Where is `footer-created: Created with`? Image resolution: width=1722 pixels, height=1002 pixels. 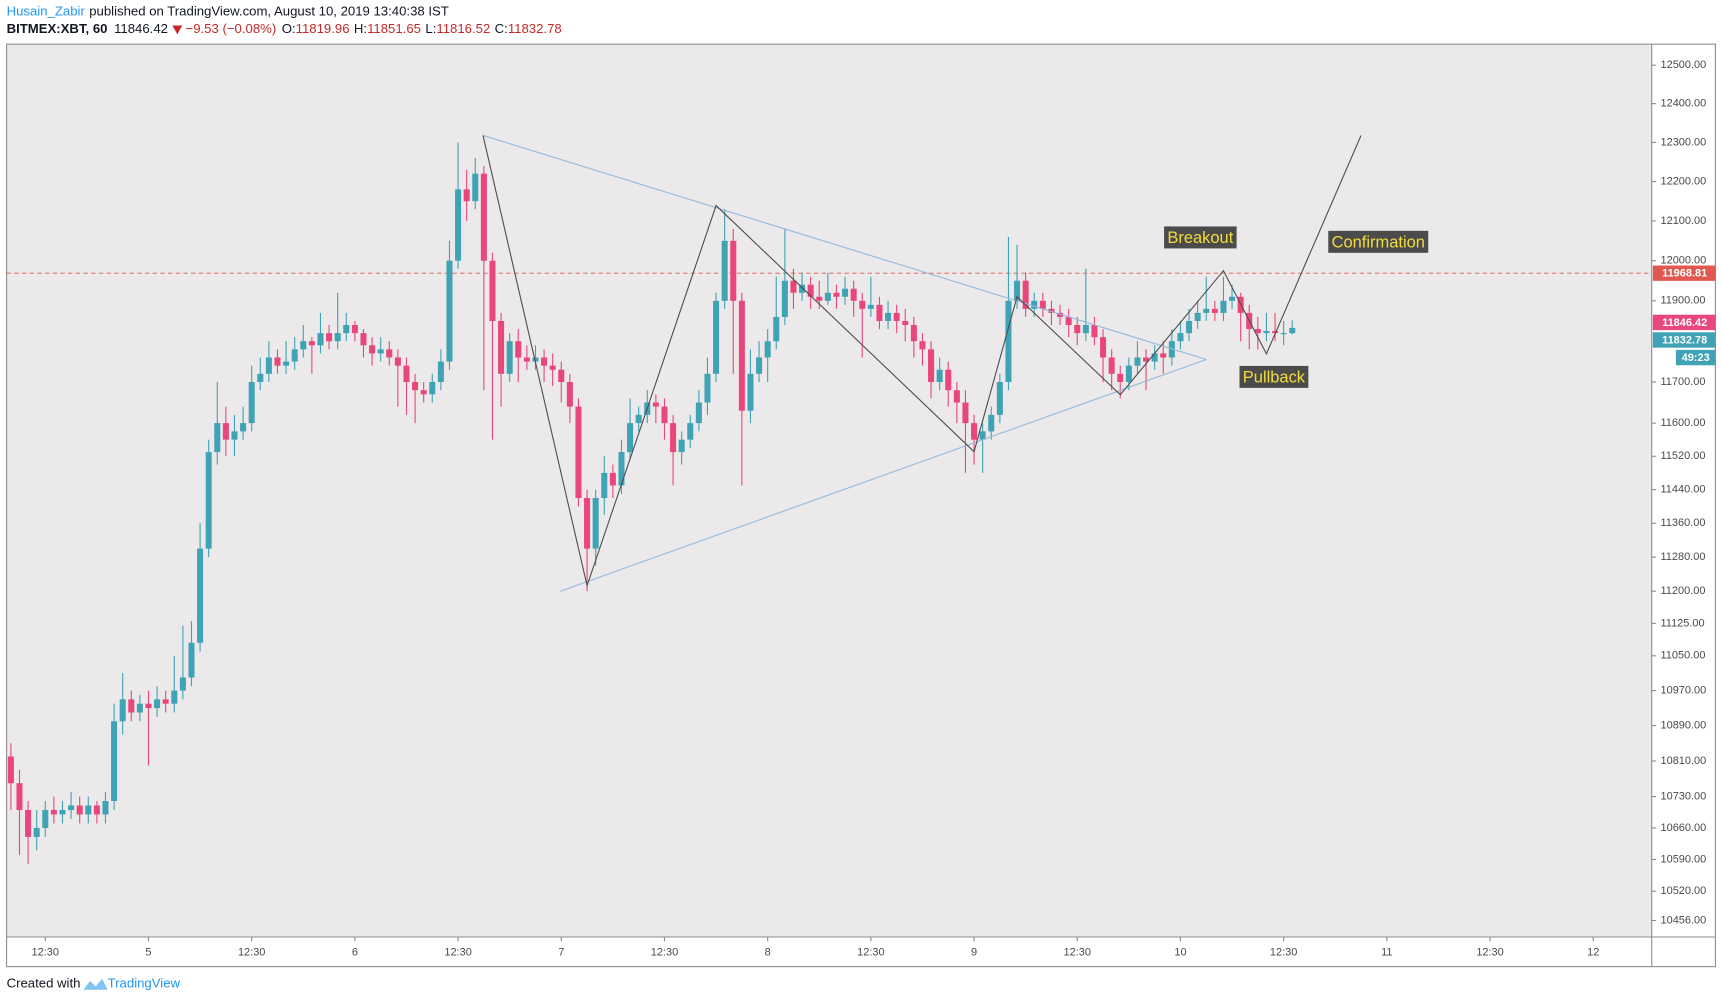 footer-created: Created with is located at coordinates (44, 983).